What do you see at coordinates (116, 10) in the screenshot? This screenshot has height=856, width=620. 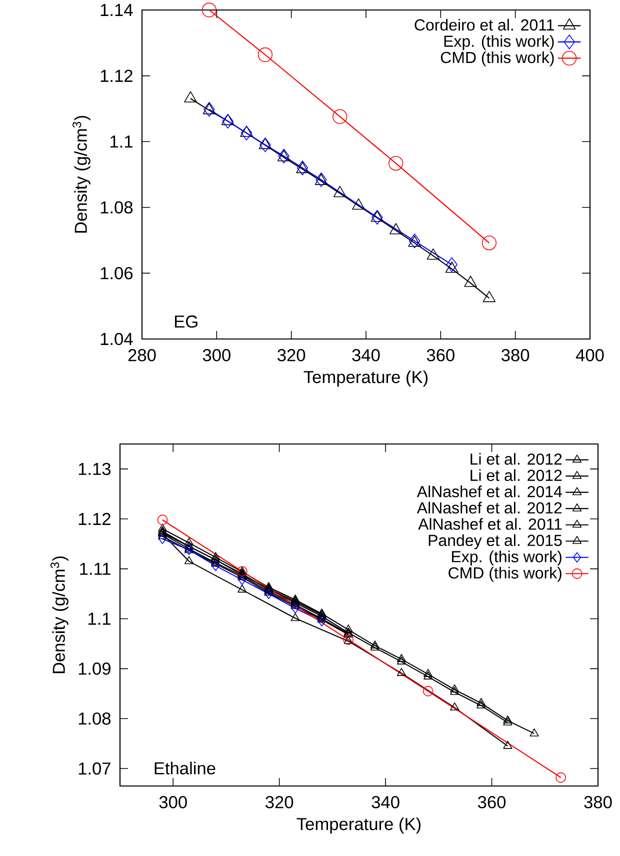 I see `y-tick-label: 1.14` at bounding box center [116, 10].